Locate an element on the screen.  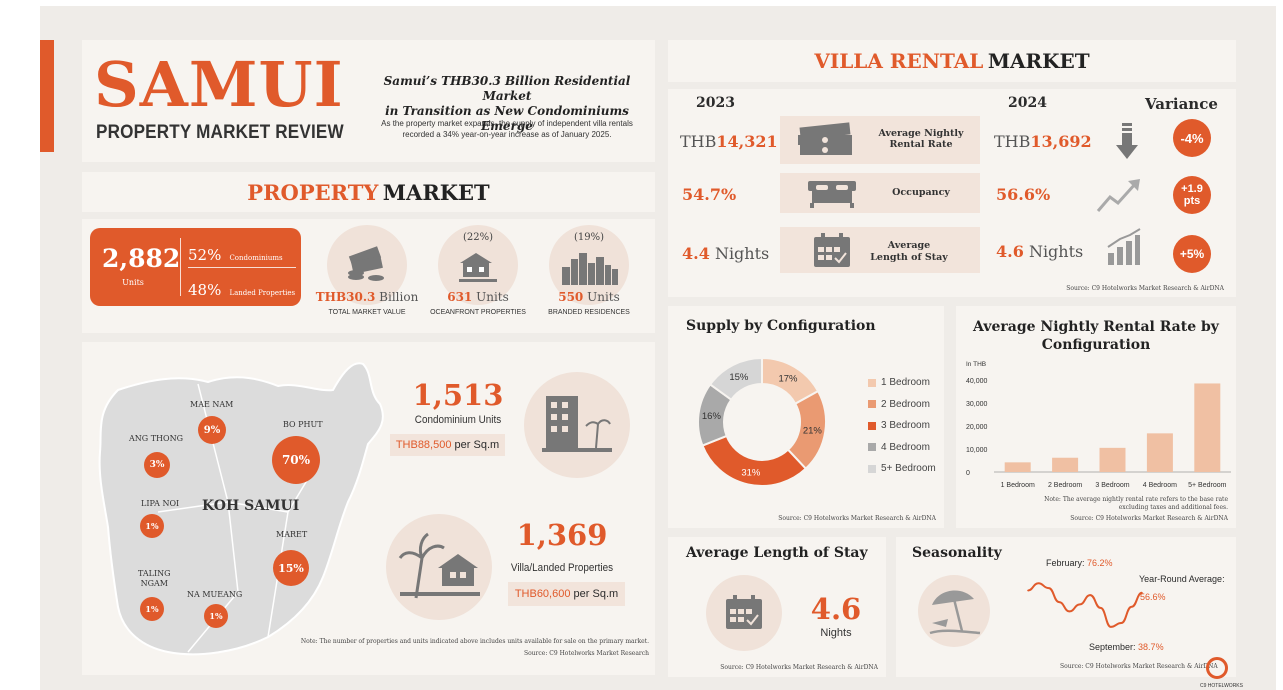
c9-logo-icon is located at coordinates (1217, 668).